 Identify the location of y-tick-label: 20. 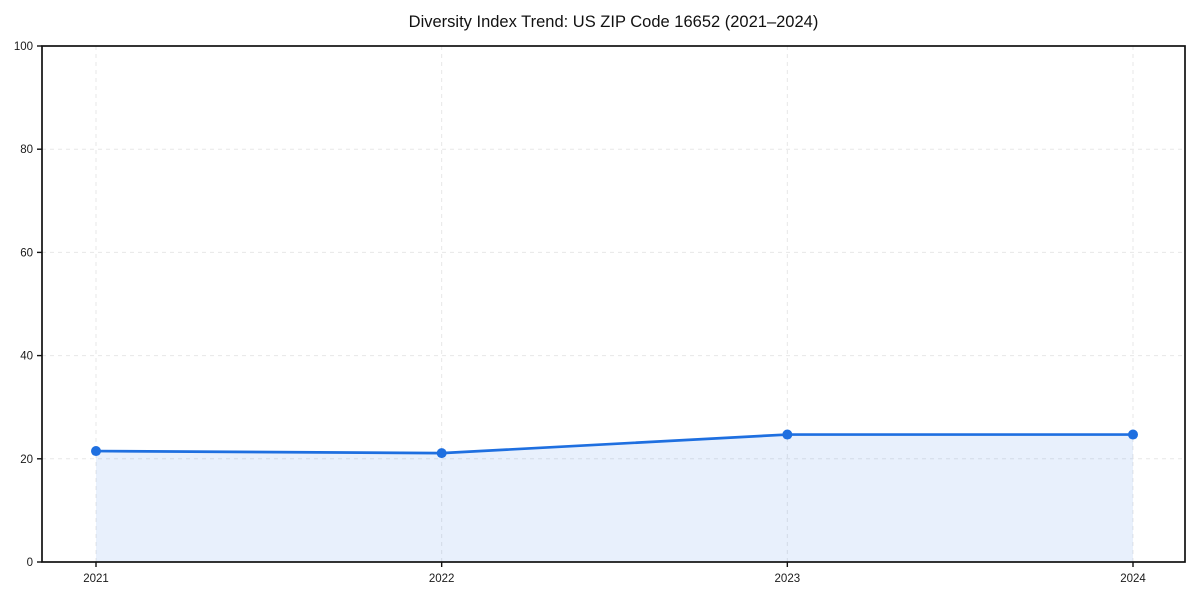
(26, 460).